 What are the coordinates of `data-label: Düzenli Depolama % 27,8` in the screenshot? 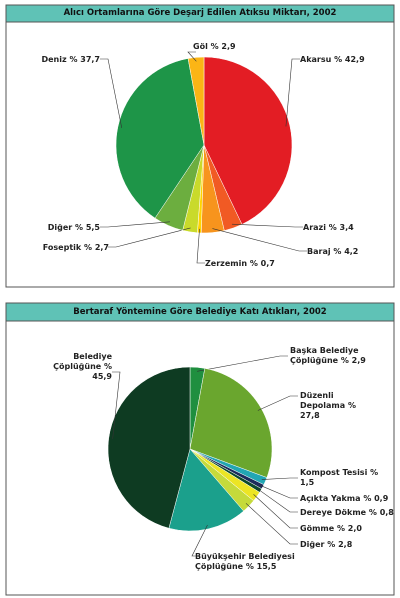 It's located at (331, 406).